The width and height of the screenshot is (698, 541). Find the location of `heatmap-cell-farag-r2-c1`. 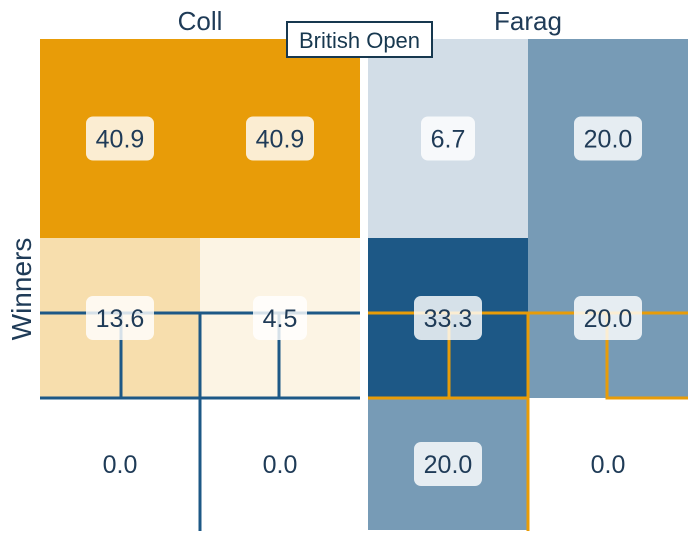

heatmap-cell-farag-r2-c1 is located at coordinates (608, 464).